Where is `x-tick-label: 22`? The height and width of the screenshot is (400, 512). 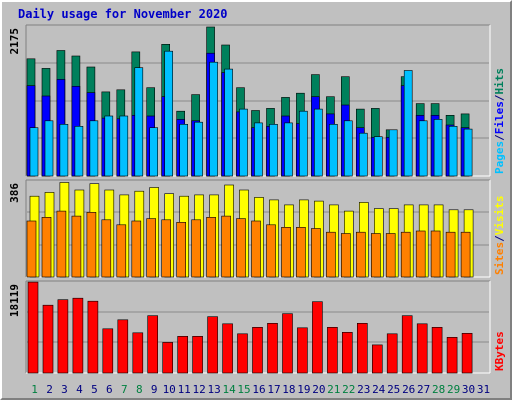 x-tick-label: 22 is located at coordinates (348, 389).